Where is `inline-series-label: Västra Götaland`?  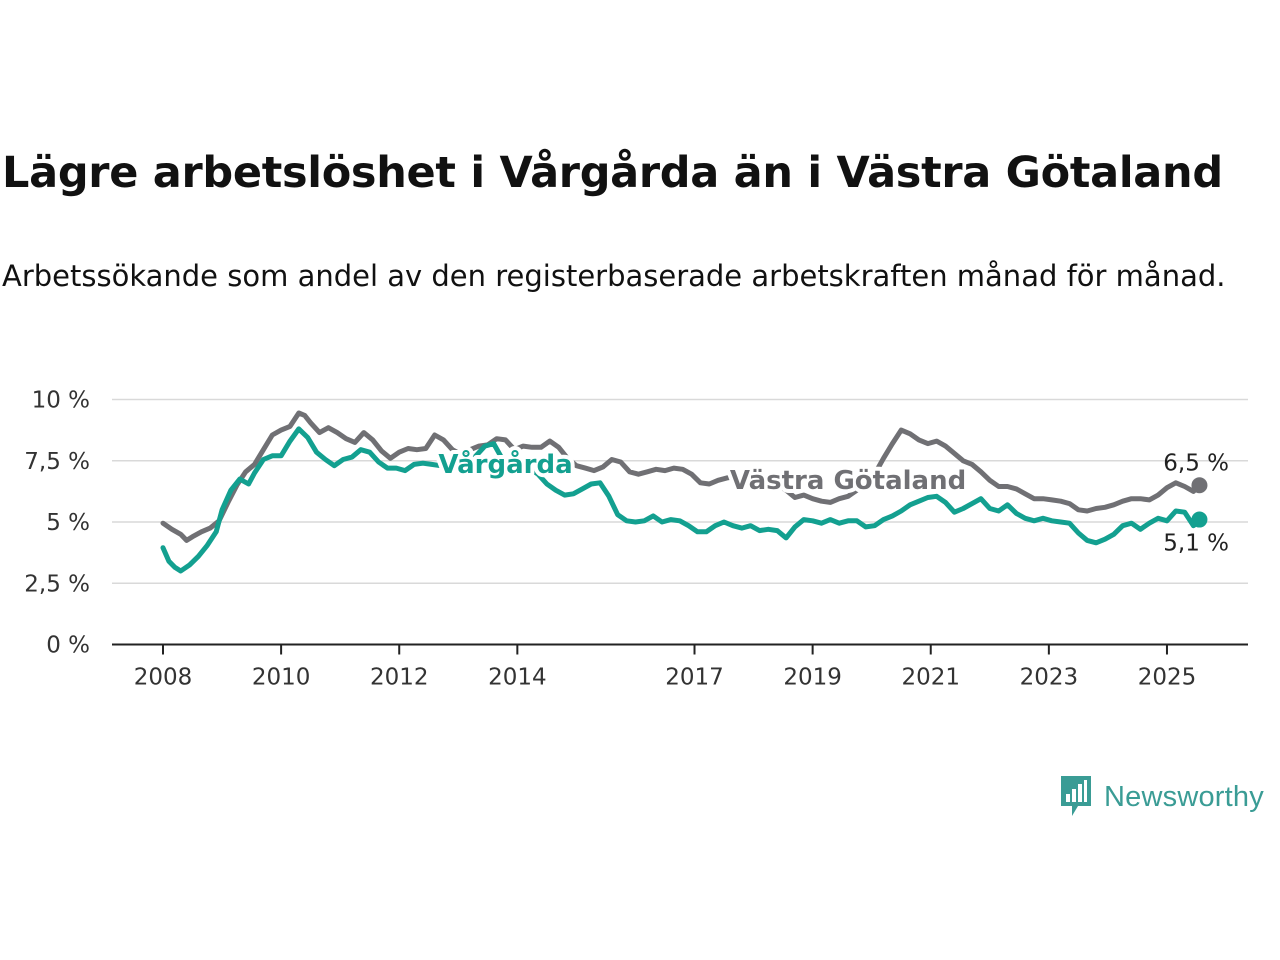 inline-series-label: Västra Götaland is located at coordinates (848, 481).